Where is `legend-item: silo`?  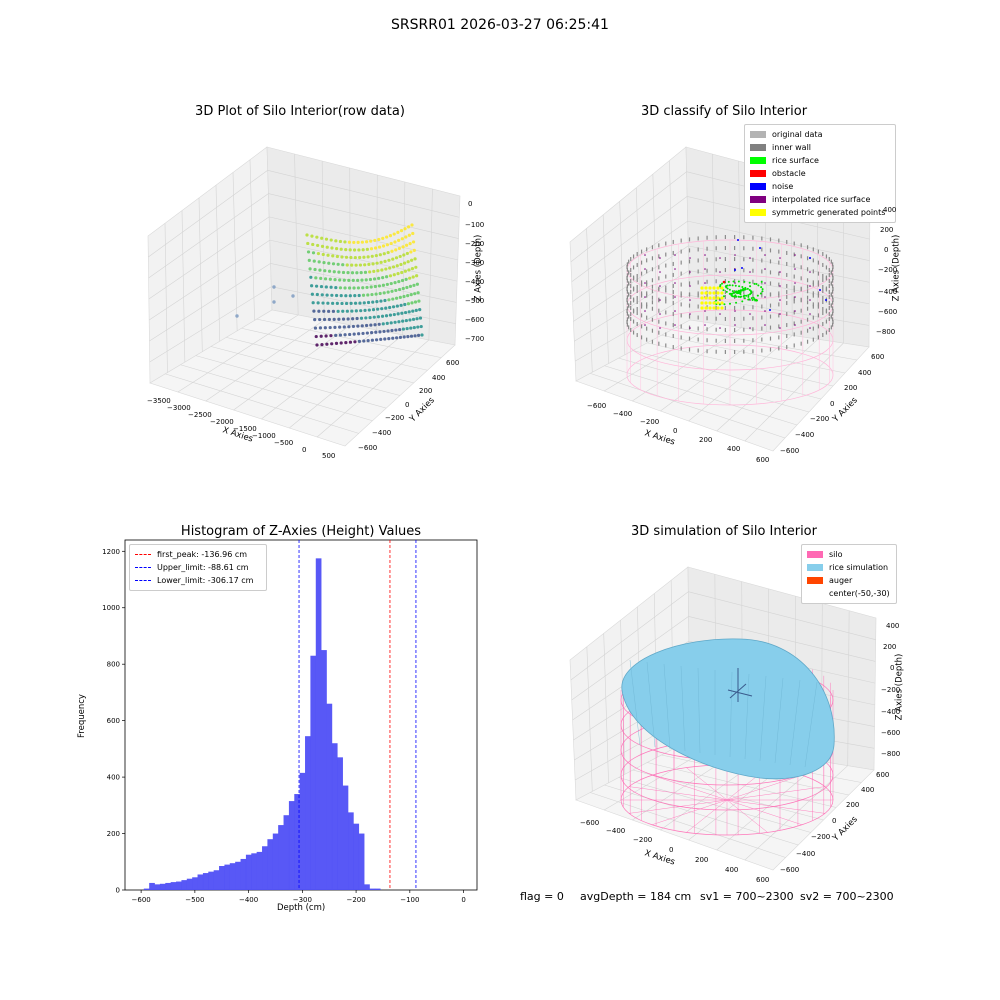
legend-item: silo is located at coordinates (849, 554).